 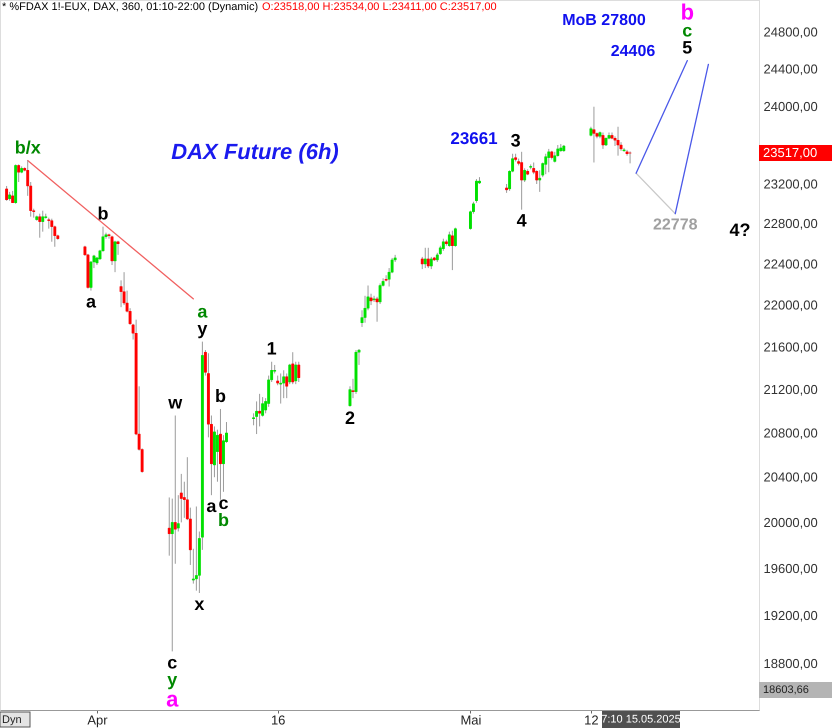 I want to click on annotation: * %FDAX 1!-EUX, DAX, 360, 01:10-22:00 (Dynamic), so click(x=130, y=7).